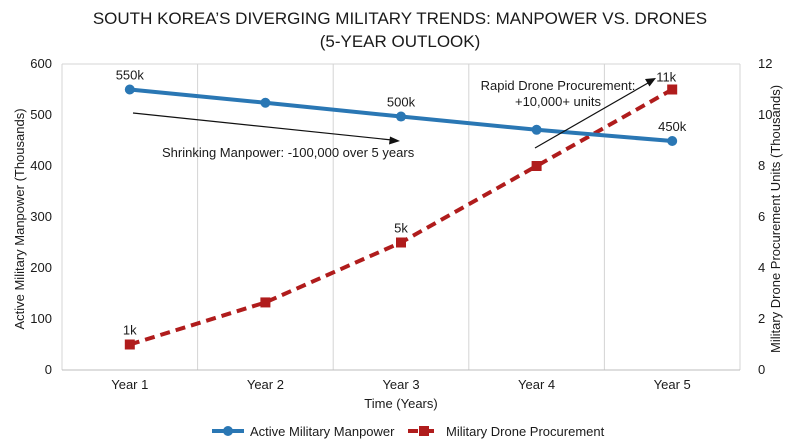 Image resolution: width=800 pixels, height=447 pixels. Describe the element at coordinates (761, 318) in the screenshot. I see `right-tick-label: 2` at that location.